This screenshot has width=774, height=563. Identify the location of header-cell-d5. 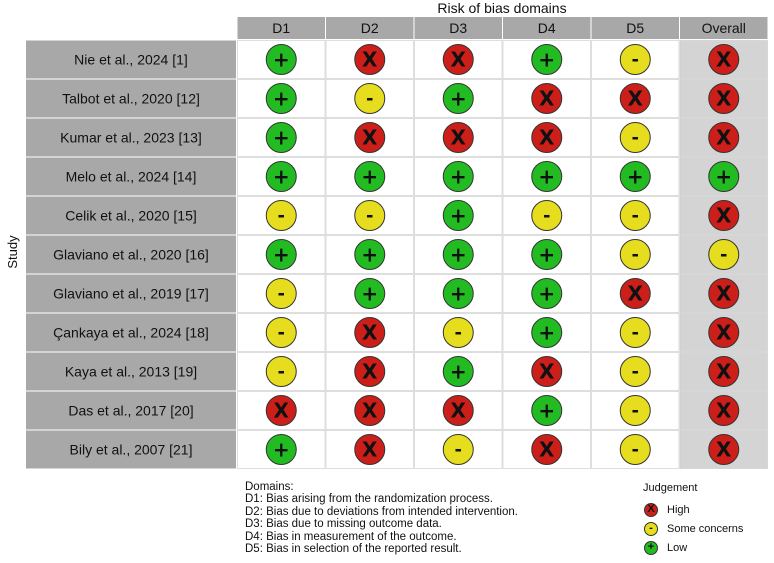
(635, 28).